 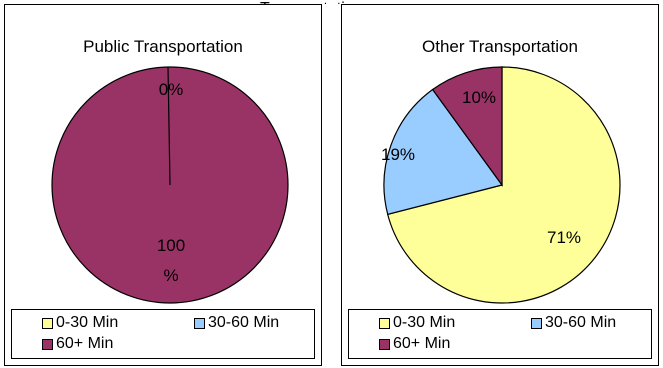 I want to click on pie-slice-60-min, so click(x=467, y=126).